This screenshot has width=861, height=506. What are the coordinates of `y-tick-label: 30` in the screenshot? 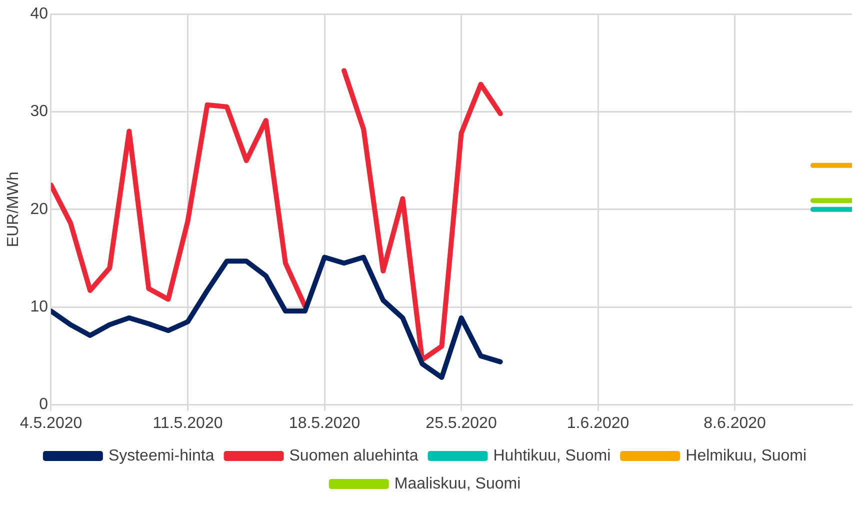 It's located at (39, 111).